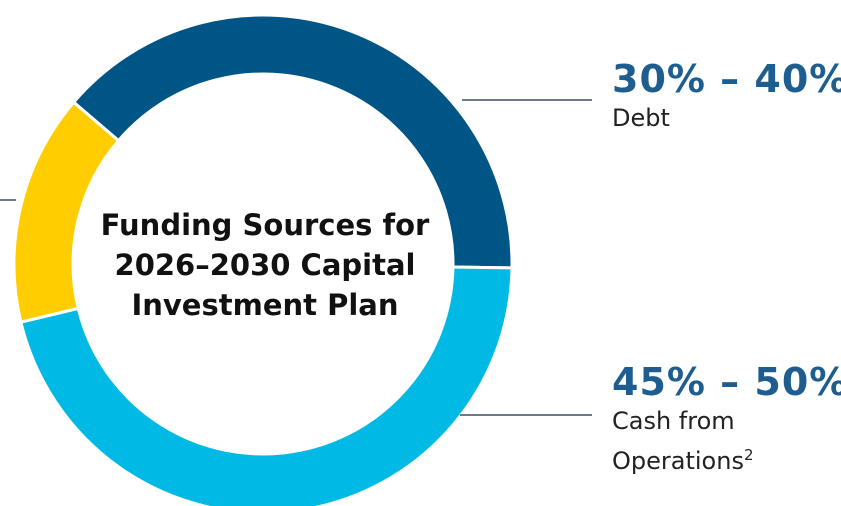 The image size is (841, 506). What do you see at coordinates (641, 118) in the screenshot?
I see `category-text: Debt` at bounding box center [641, 118].